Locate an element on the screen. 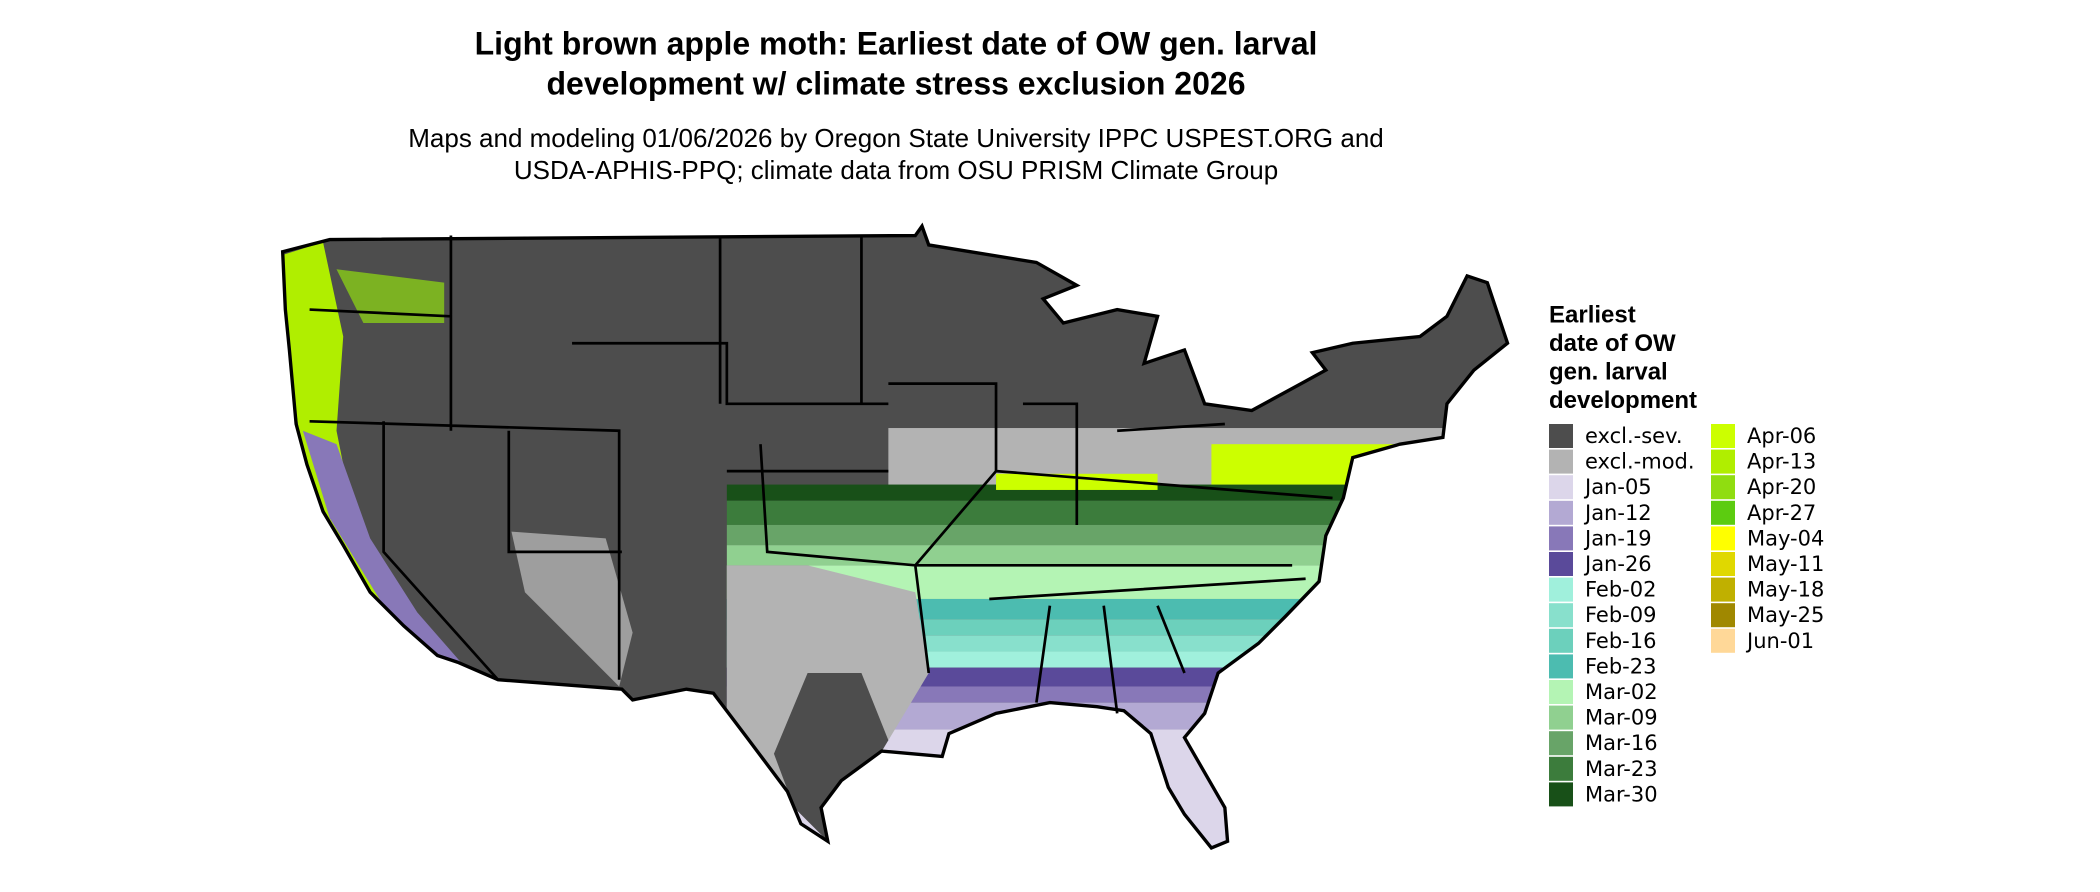 The height and width of the screenshot is (892, 2100). legend-title: gen. larval is located at coordinates (1608, 371).